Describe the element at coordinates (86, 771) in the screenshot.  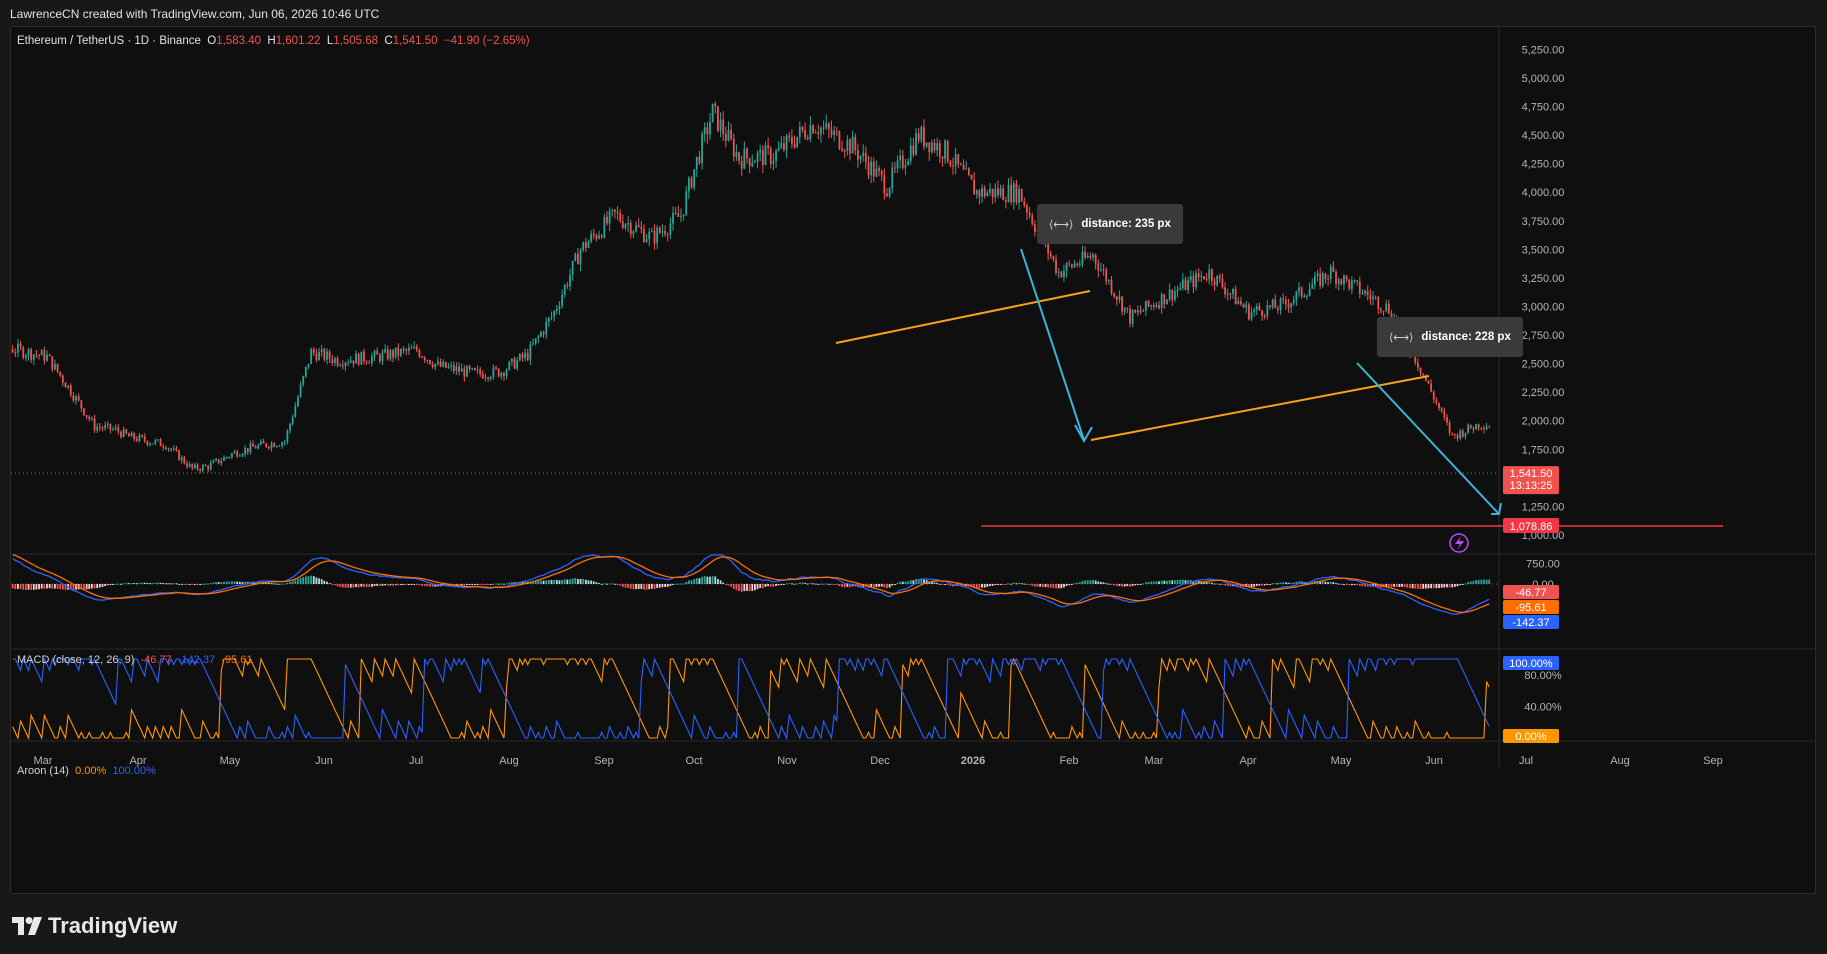
I see `aroon-legend: Aroon (14) 0.00% 100.00%` at that location.